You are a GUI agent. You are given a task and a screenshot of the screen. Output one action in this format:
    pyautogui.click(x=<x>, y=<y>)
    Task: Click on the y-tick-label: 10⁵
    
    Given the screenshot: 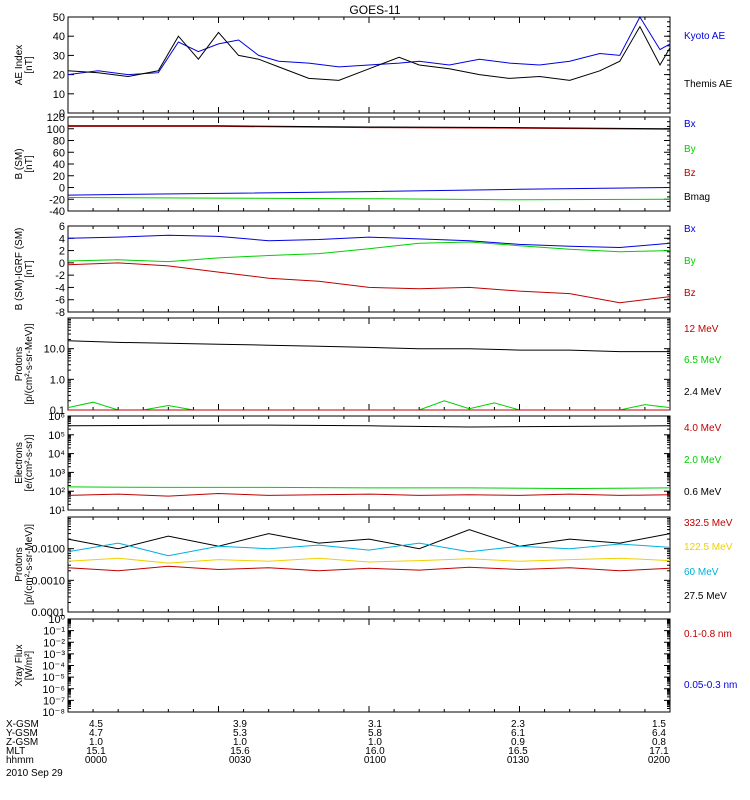 What is the action you would take?
    pyautogui.click(x=56, y=436)
    